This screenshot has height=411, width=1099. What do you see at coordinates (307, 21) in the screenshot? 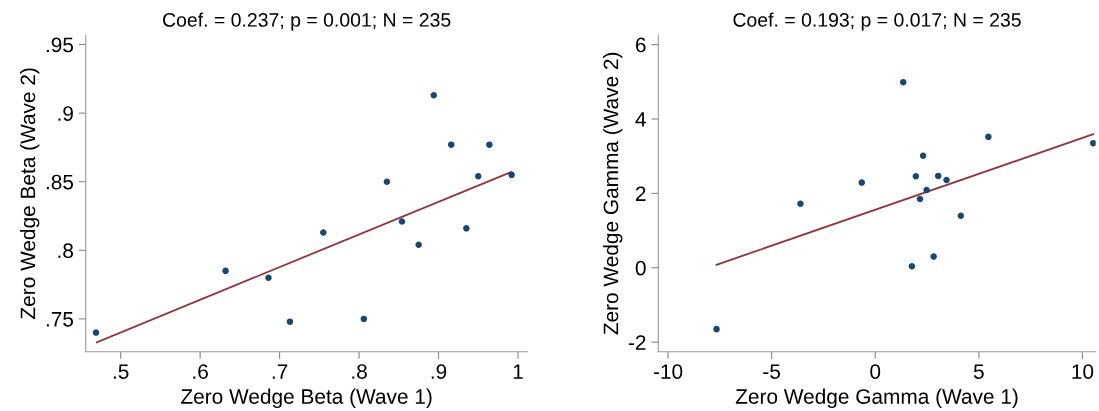
I see `chart-title: Coef. = 0.237; p = 0.001; N = 235` at bounding box center [307, 21].